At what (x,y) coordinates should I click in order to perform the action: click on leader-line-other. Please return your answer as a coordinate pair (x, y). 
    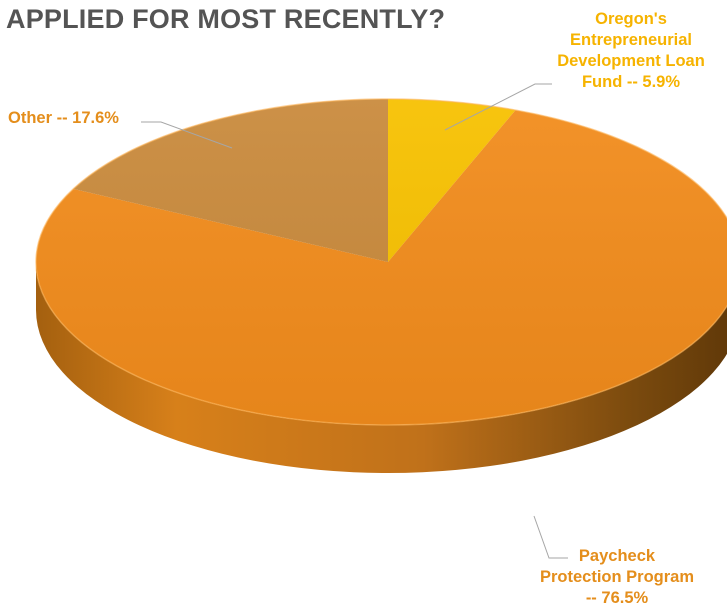
    Looking at the image, I should click on (187, 135).